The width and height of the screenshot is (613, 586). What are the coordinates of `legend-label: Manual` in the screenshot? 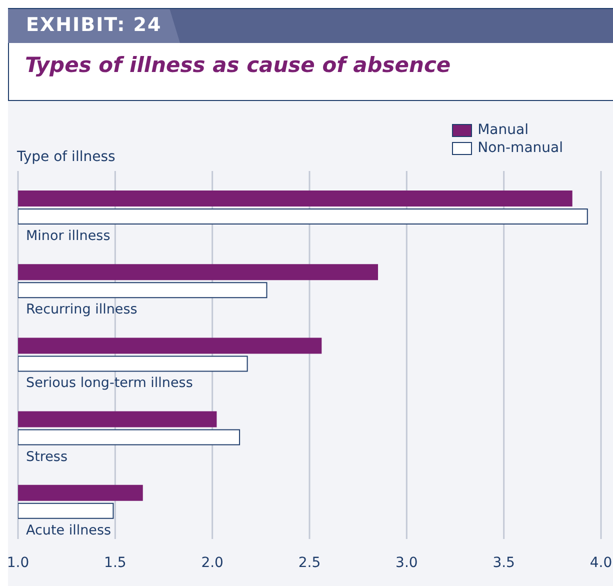 It's located at (503, 130).